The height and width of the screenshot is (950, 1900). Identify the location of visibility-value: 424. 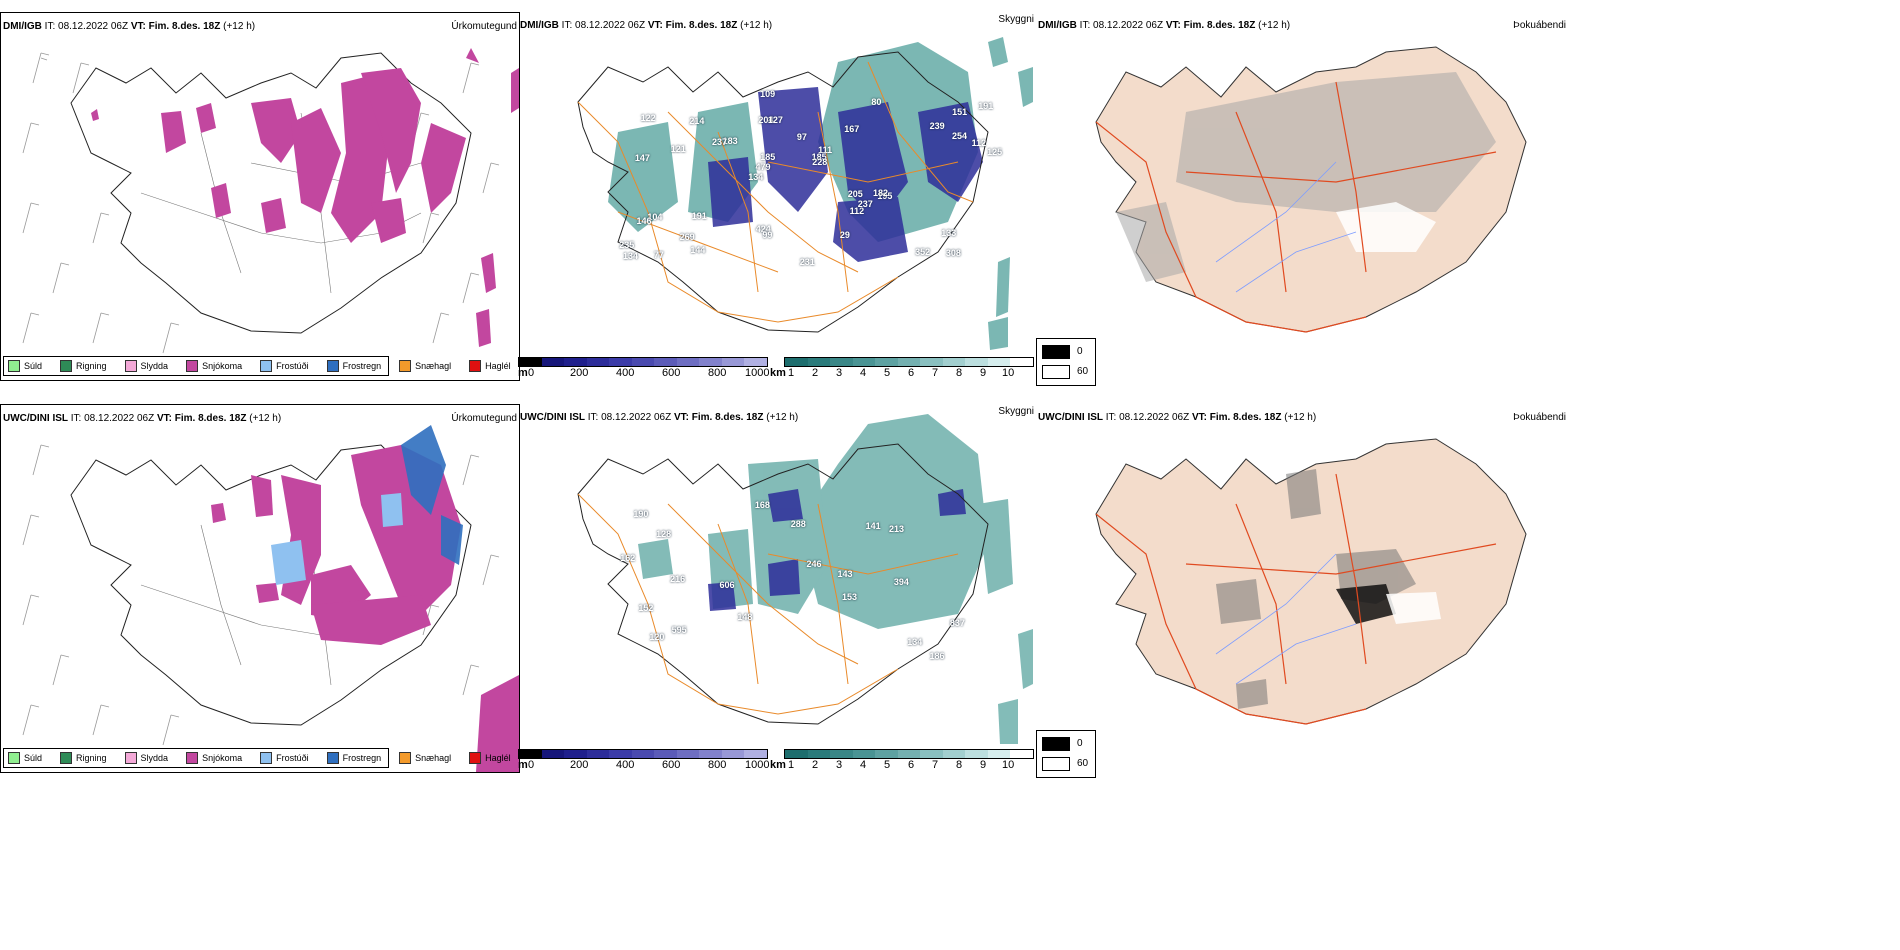
(763, 228).